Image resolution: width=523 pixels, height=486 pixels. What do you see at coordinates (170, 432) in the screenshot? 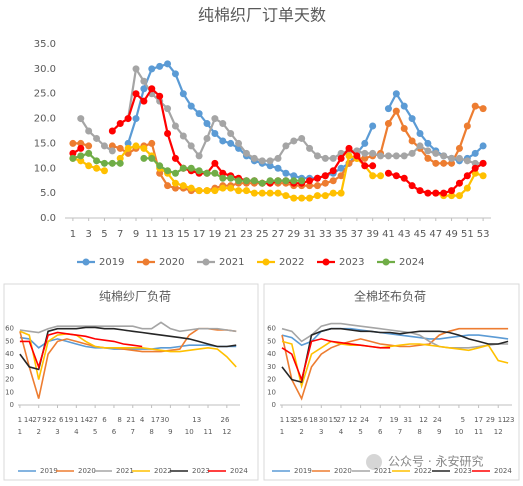
I see `x-tick-label: 9` at bounding box center [170, 432].